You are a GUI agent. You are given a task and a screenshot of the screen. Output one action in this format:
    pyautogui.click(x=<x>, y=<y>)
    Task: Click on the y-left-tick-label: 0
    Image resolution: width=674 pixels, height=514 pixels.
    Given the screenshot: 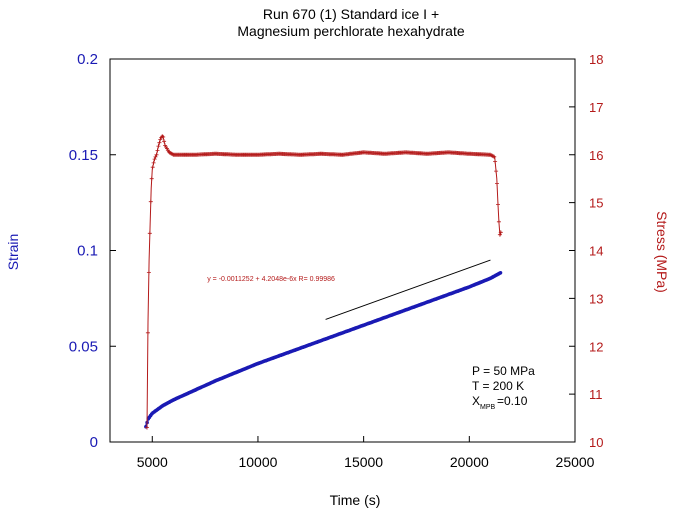 What is the action you would take?
    pyautogui.click(x=94, y=442)
    